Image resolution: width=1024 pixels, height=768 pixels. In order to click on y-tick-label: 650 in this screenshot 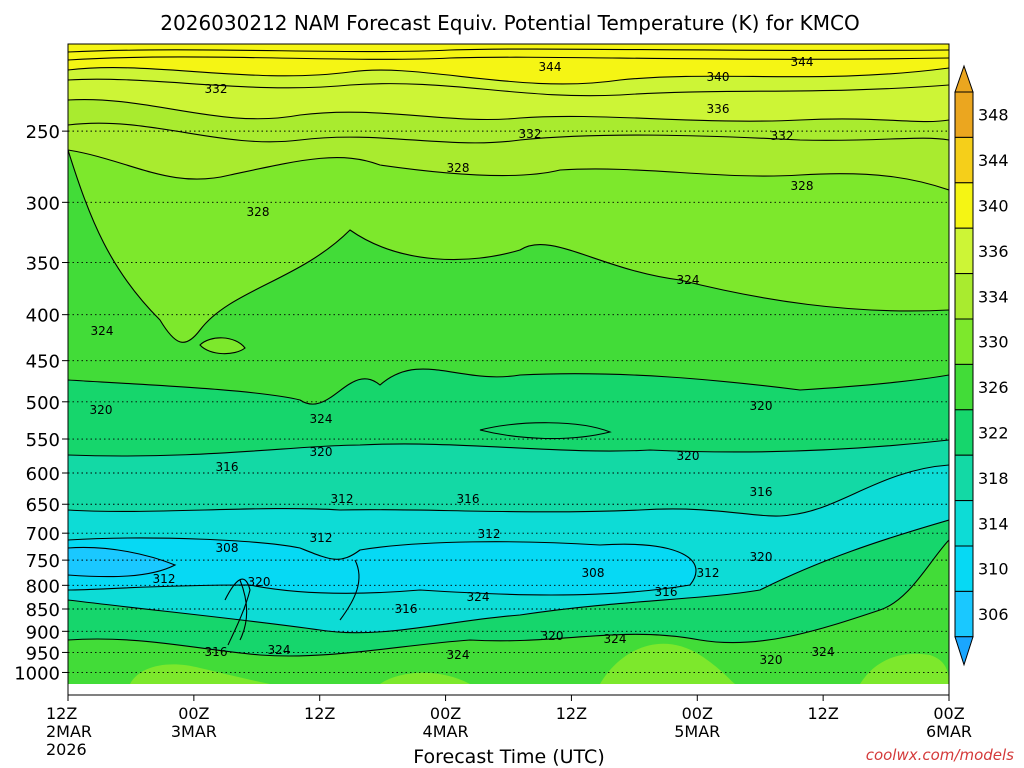, I will do `click(43, 505)`.